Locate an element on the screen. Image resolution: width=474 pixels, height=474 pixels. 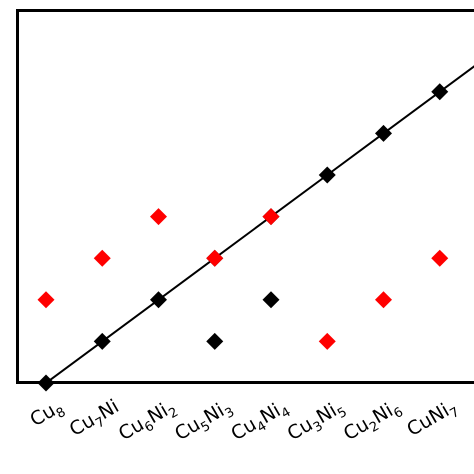
x-tick-label-3: Cu5Ni3 is located at coordinates (204, 421).